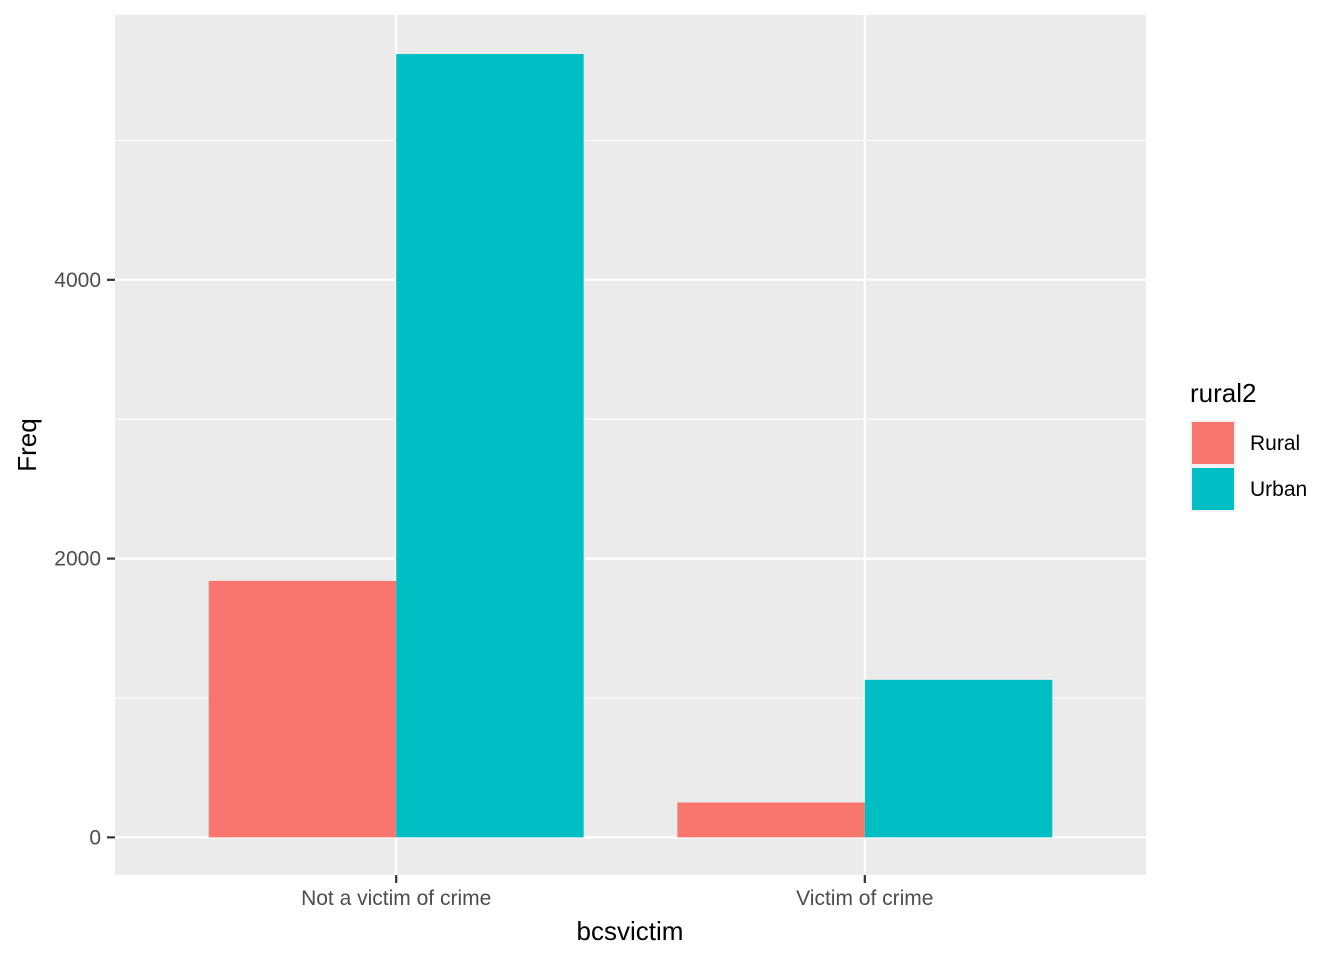  What do you see at coordinates (27, 444) in the screenshot?
I see `y-axis-title: Freq` at bounding box center [27, 444].